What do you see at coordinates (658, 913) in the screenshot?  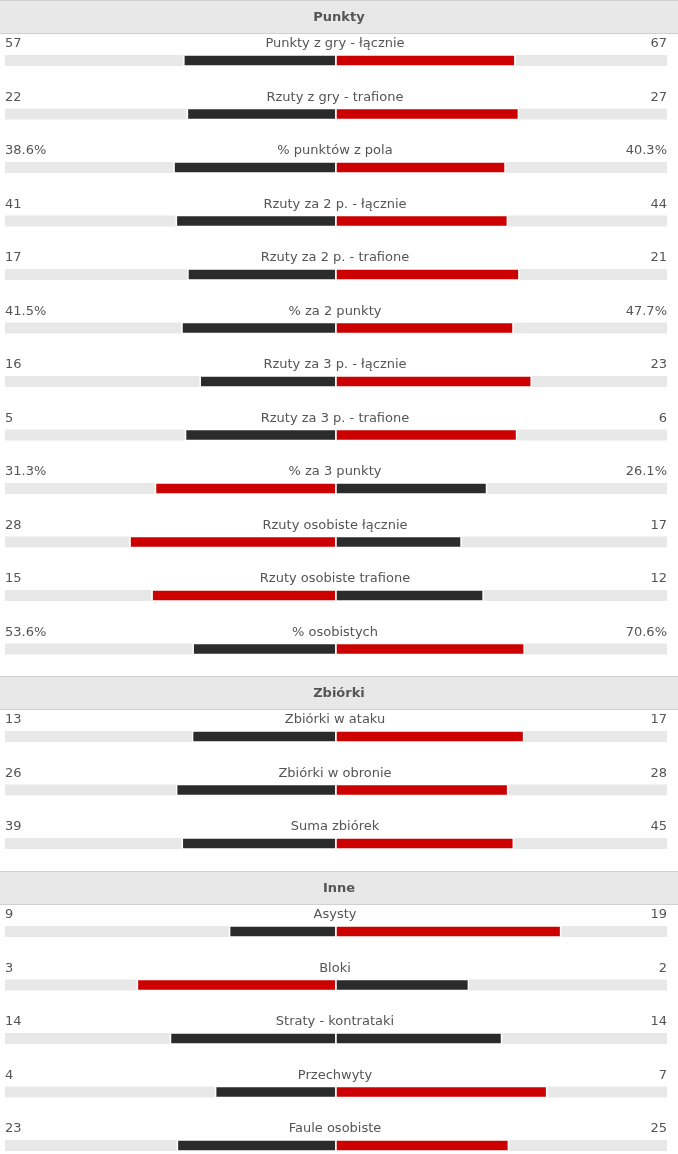 I see `data-label: 19` at bounding box center [658, 913].